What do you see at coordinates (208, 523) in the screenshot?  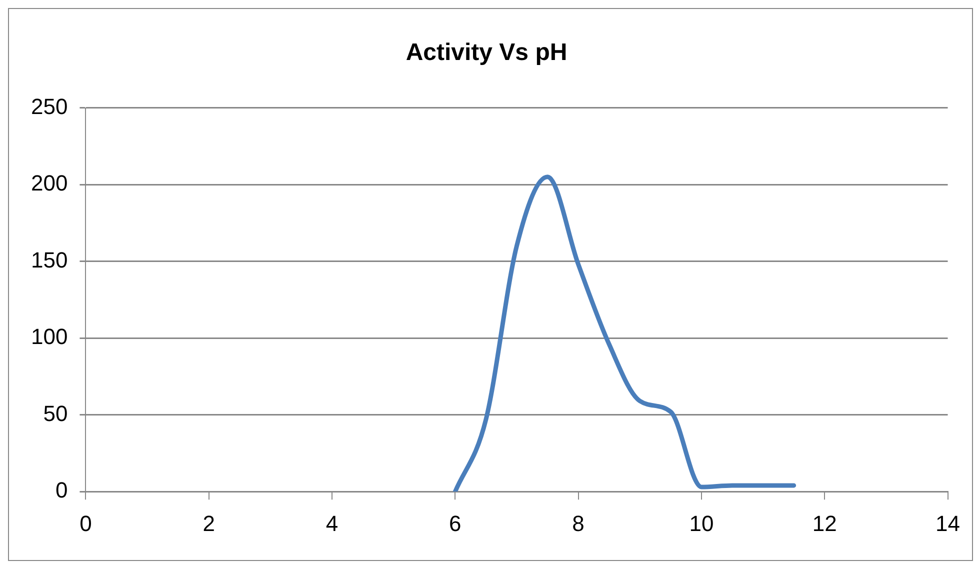 I see `x-tick-label: 2` at bounding box center [208, 523].